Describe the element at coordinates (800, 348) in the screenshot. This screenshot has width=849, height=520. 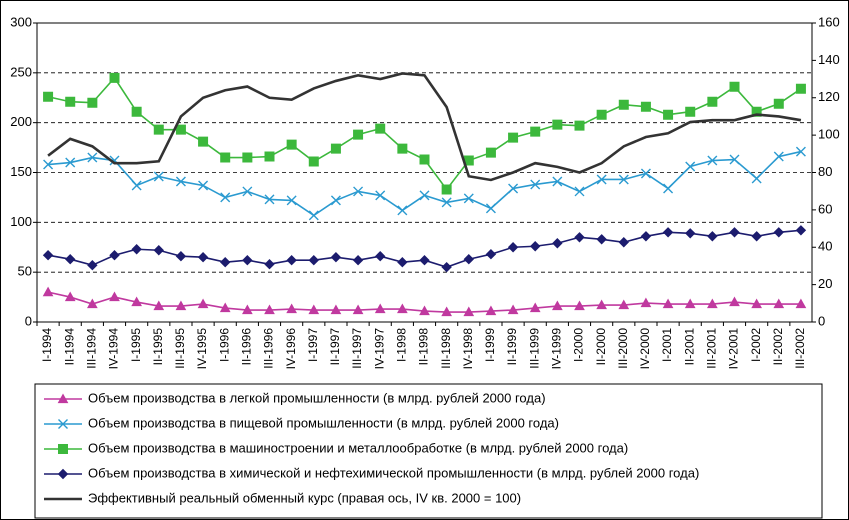
I see `x-tick-label: III-2002` at that location.